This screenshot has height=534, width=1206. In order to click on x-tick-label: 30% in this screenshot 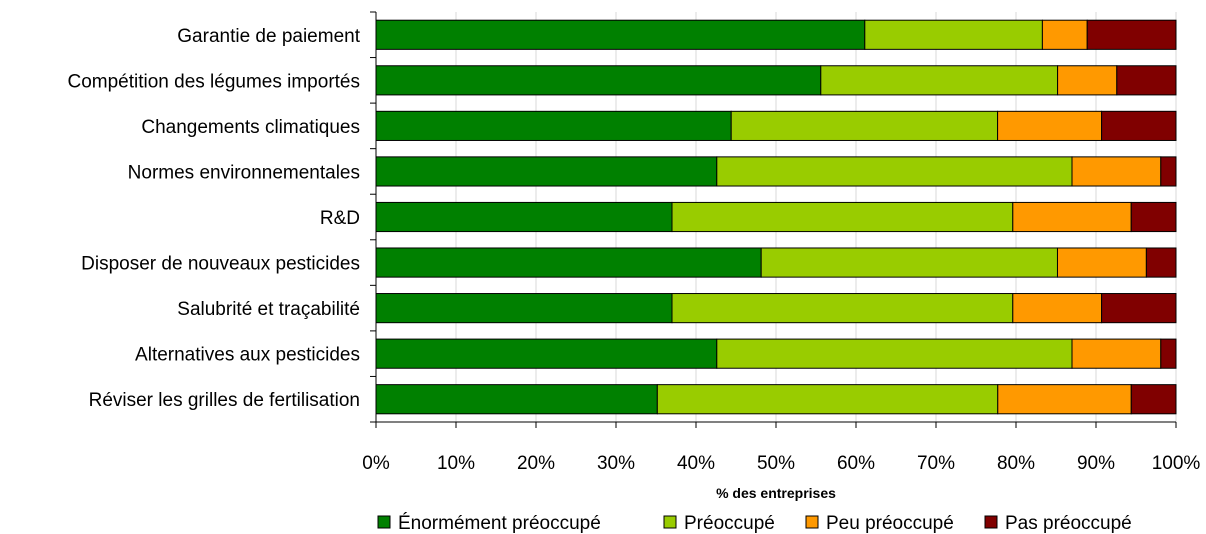, I will do `click(616, 463)`.